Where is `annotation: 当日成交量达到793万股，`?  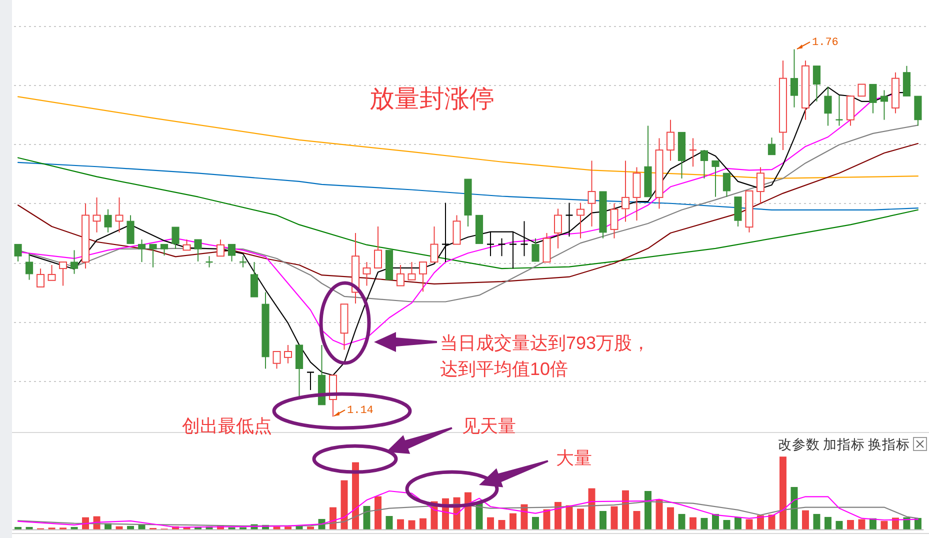
annotation: 当日成交量达到793万股， is located at coordinates (545, 343).